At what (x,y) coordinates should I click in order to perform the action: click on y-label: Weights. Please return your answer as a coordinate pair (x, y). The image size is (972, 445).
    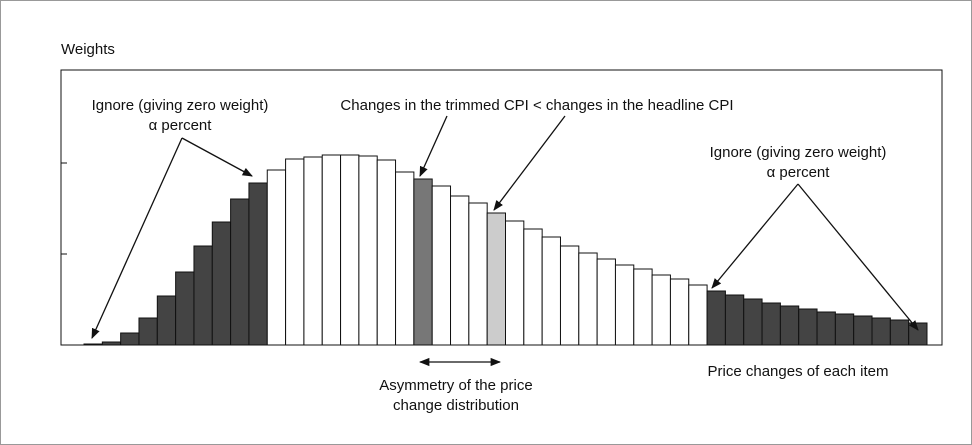
    Looking at the image, I should click on (88, 49).